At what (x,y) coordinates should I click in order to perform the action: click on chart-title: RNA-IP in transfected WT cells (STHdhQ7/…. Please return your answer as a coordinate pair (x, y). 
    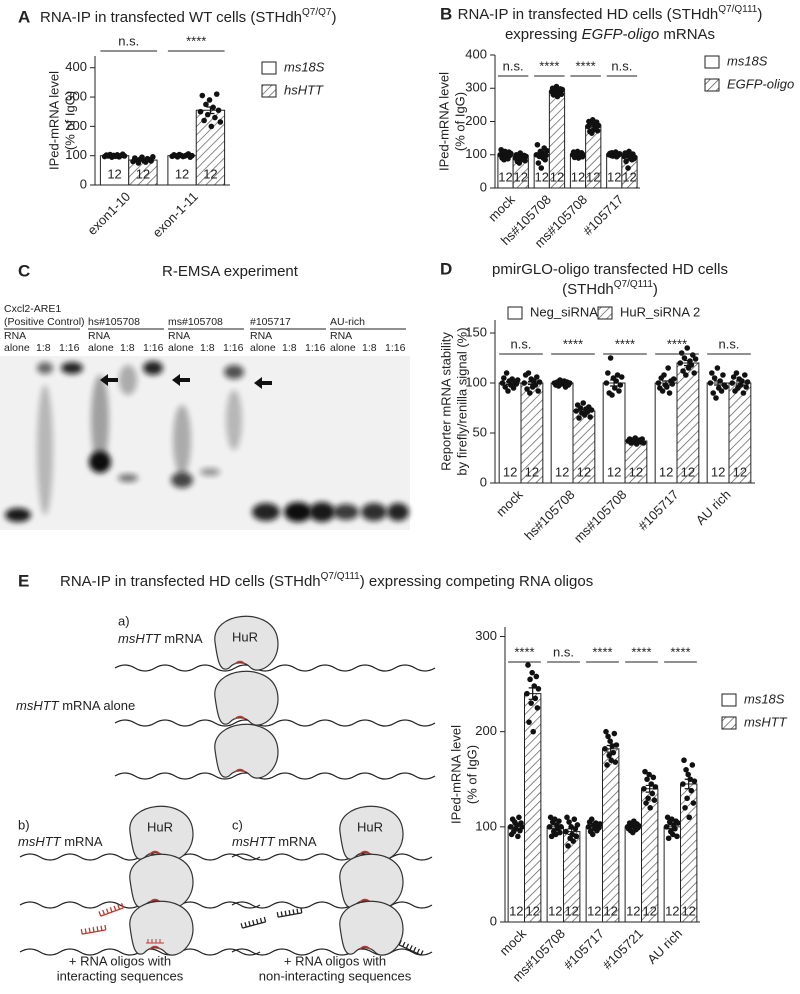
    Looking at the image, I should click on (188, 16).